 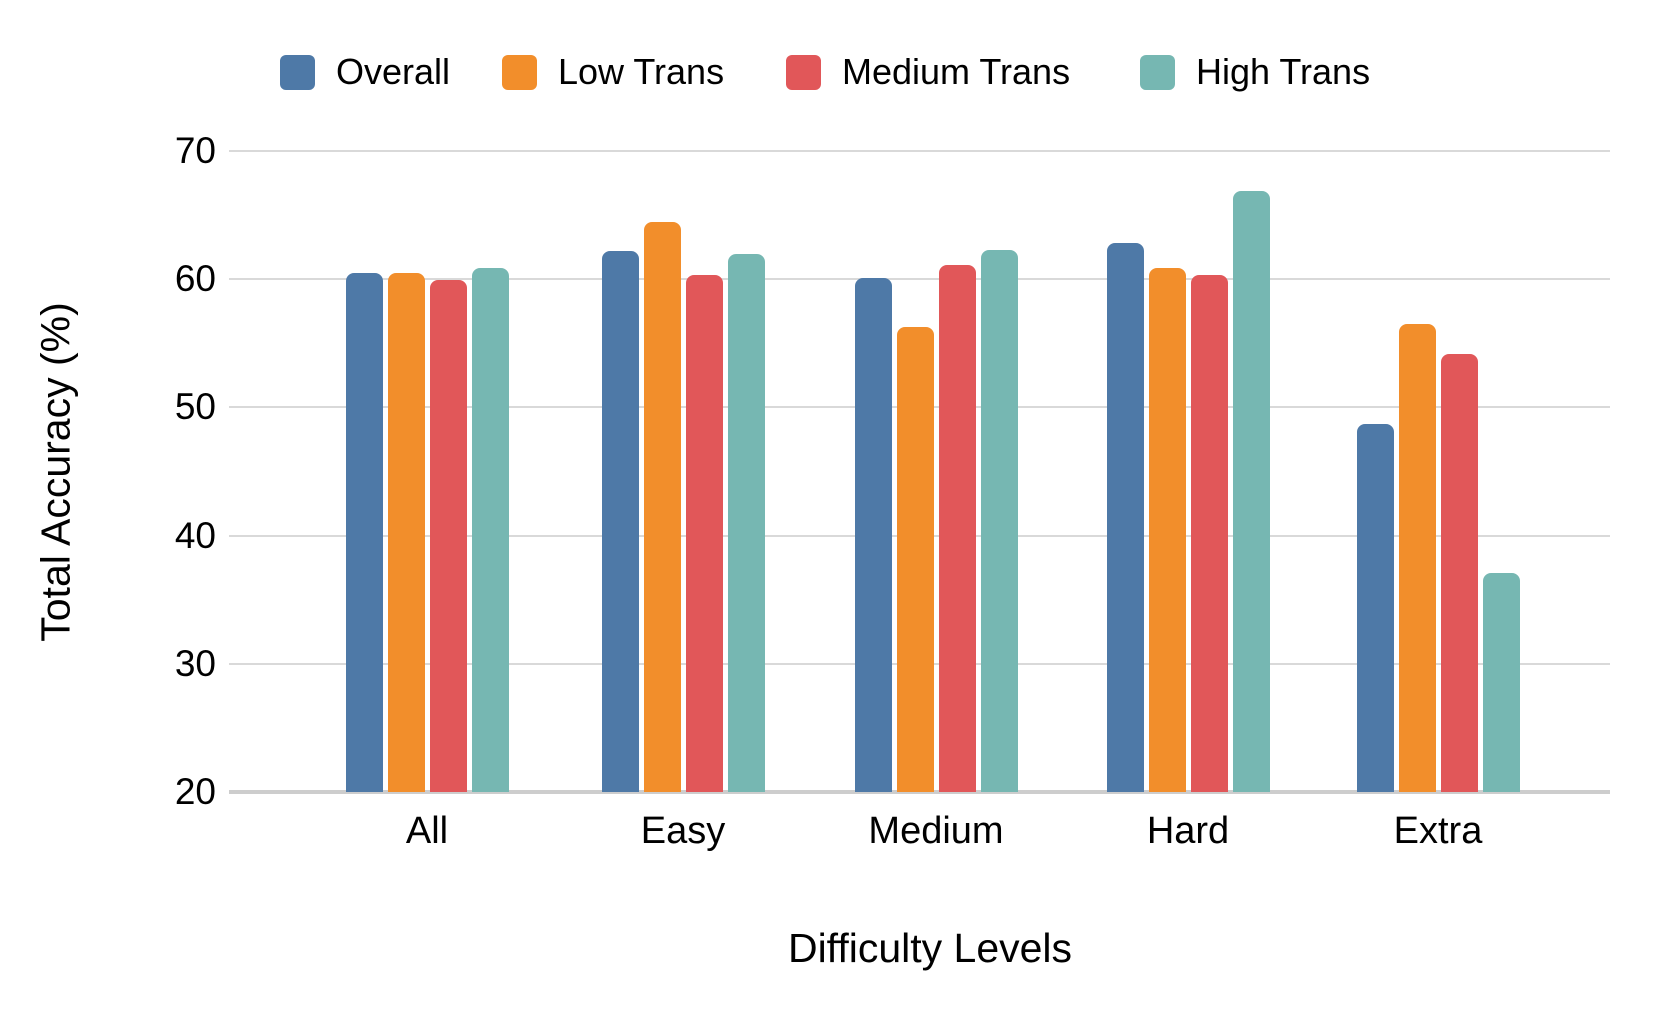 What do you see at coordinates (1157, 72) in the screenshot?
I see `high-trans-swatch-icon` at bounding box center [1157, 72].